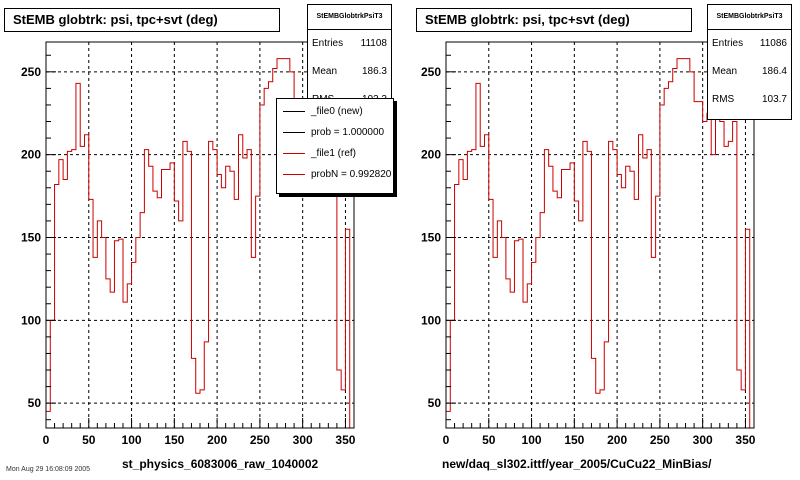  Describe the element at coordinates (294, 153) in the screenshot. I see `legend-swatch-file1` at that location.